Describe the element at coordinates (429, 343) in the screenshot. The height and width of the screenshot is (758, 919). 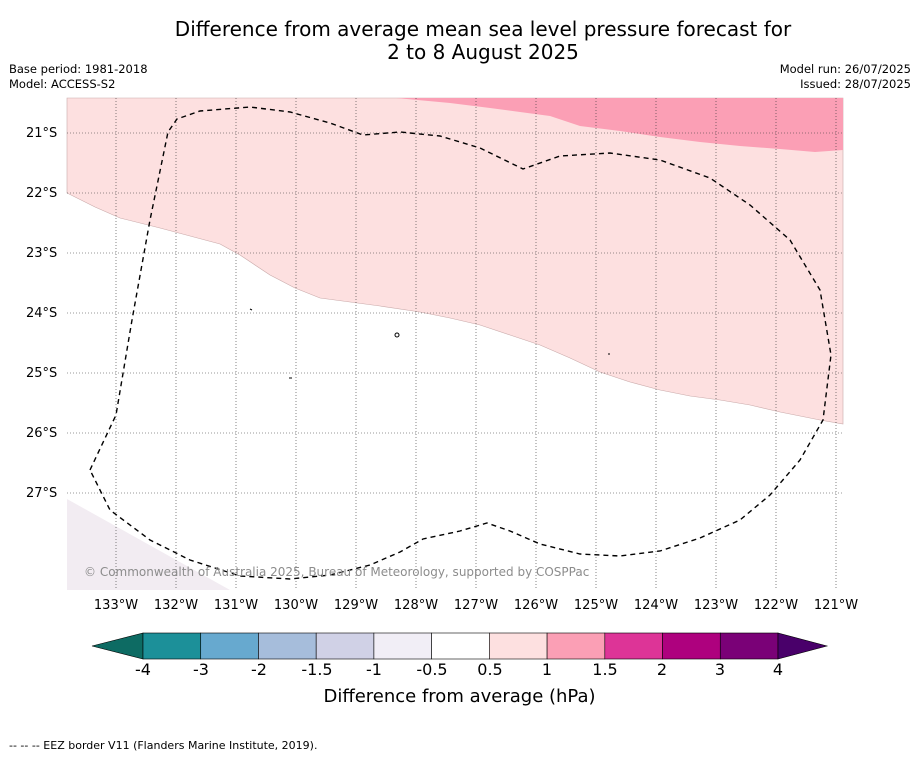
I see `island-markers` at that location.